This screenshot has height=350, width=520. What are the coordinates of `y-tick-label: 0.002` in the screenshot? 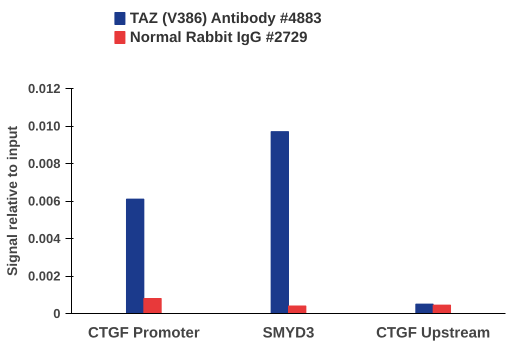 It's located at (44, 276).